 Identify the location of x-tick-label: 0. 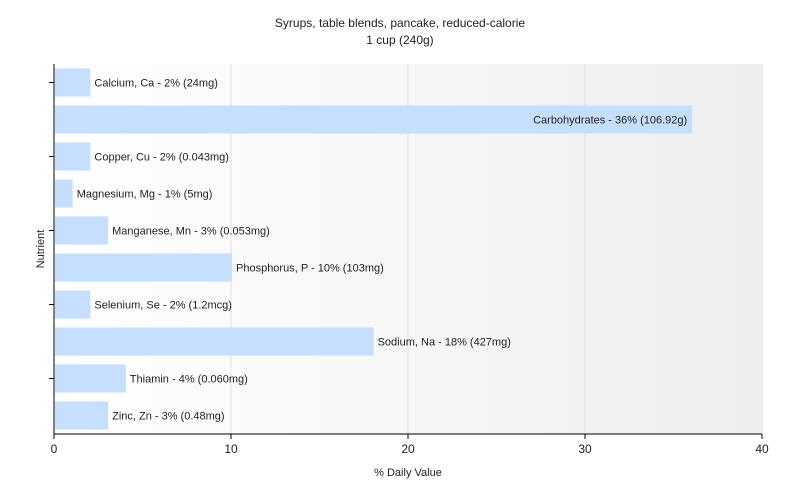
(54, 449).